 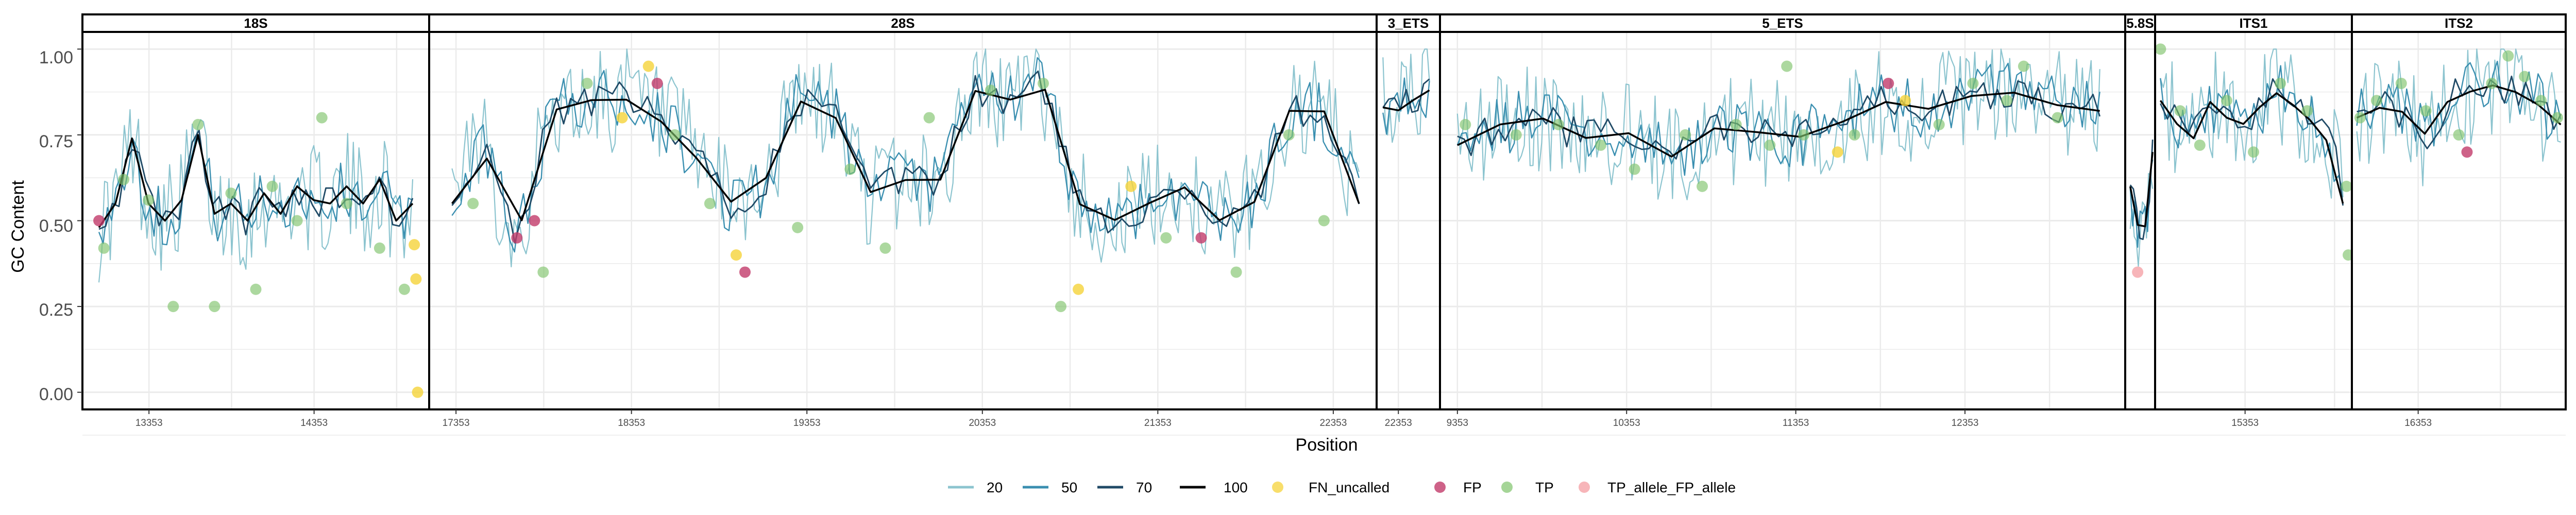 I want to click on legend-label: TP, so click(x=1544, y=487).